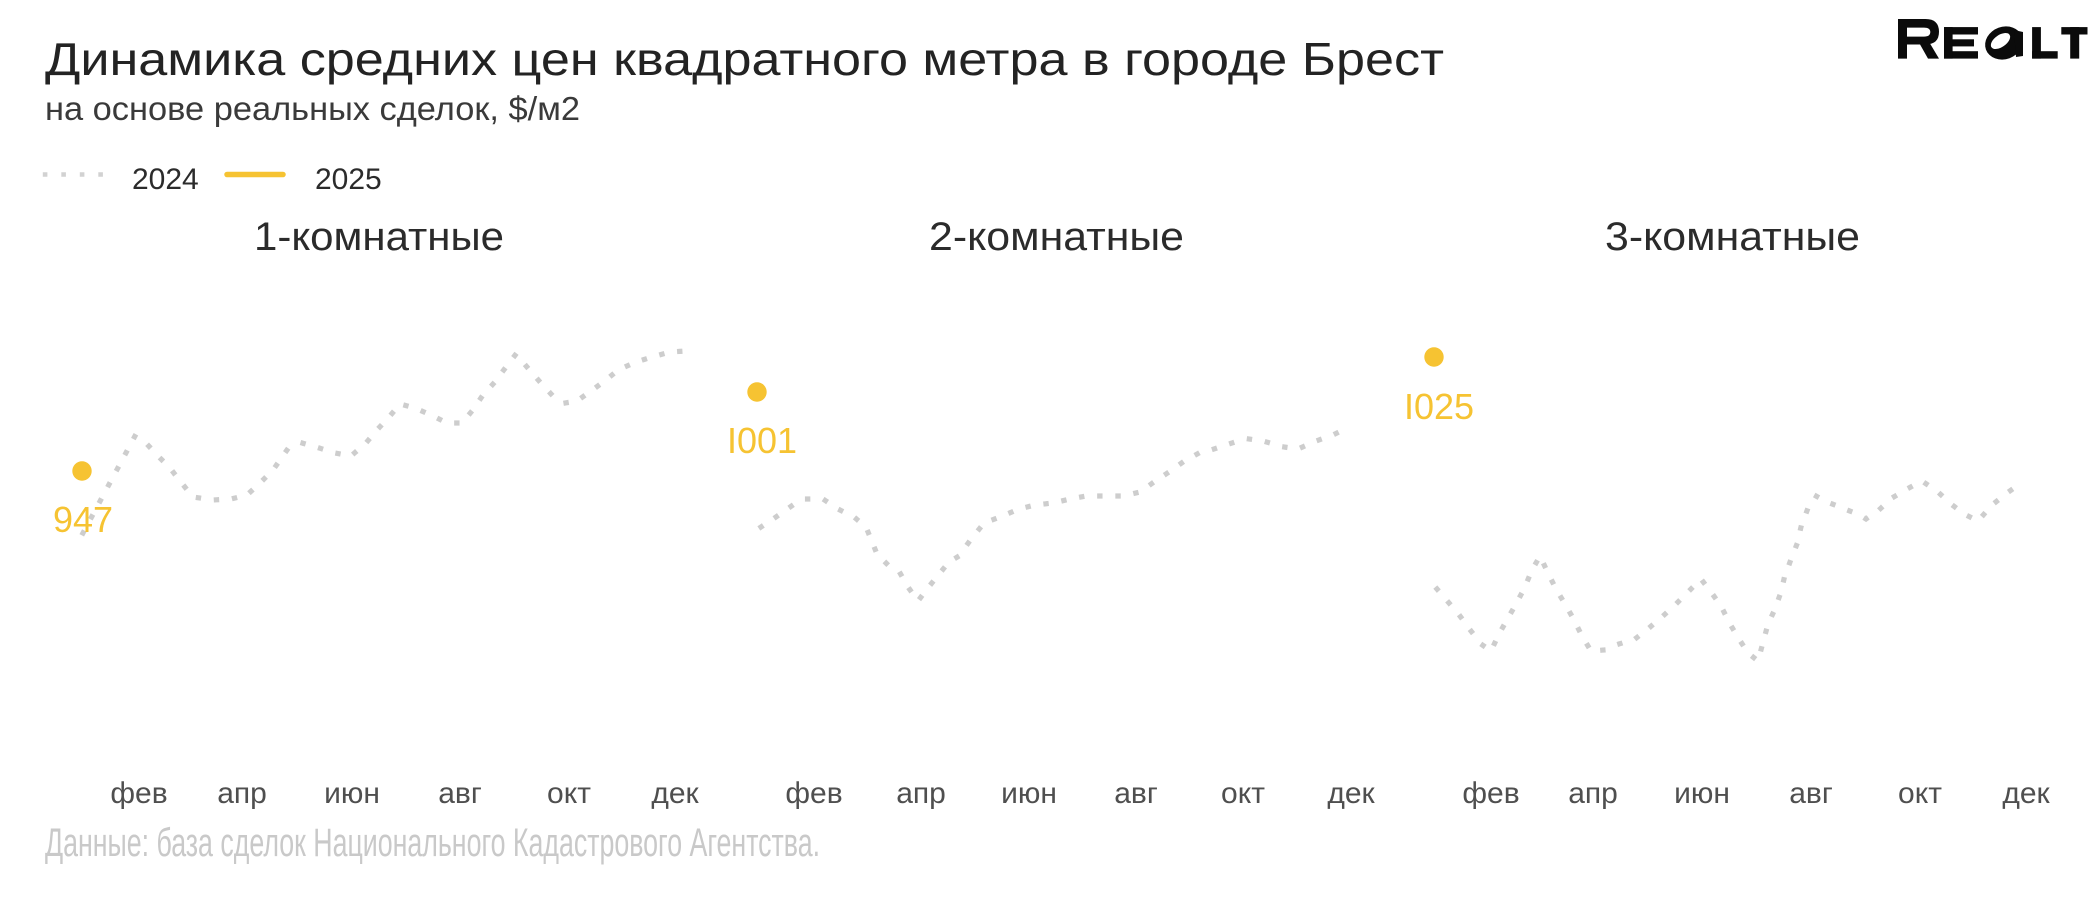 This screenshot has height=900, width=2100. Describe the element at coordinates (312, 108) in the screenshot. I see `svg-text:на основе реальных сделок, $/м: на основе реальных сделок, $/м2` at that location.